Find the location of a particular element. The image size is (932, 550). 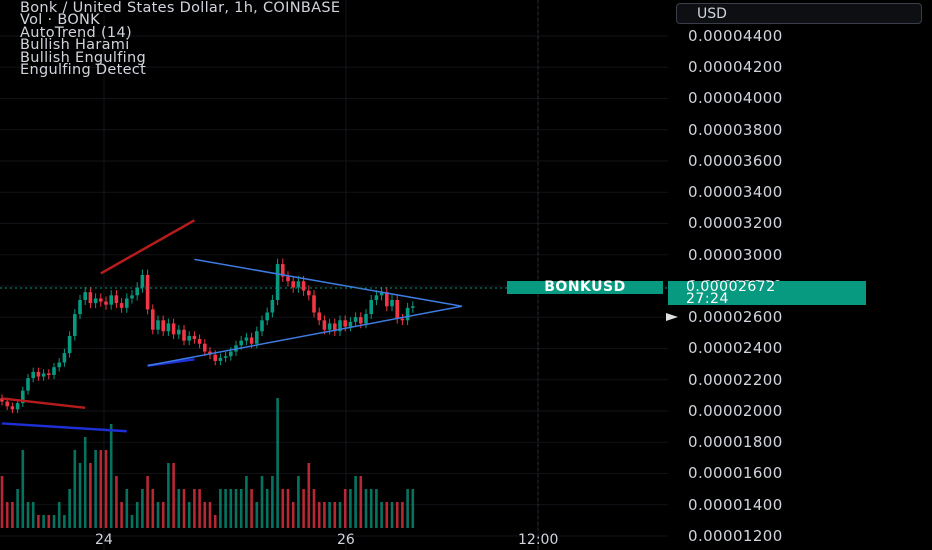

y-tick-label: 0.00003400 is located at coordinates (735, 192).